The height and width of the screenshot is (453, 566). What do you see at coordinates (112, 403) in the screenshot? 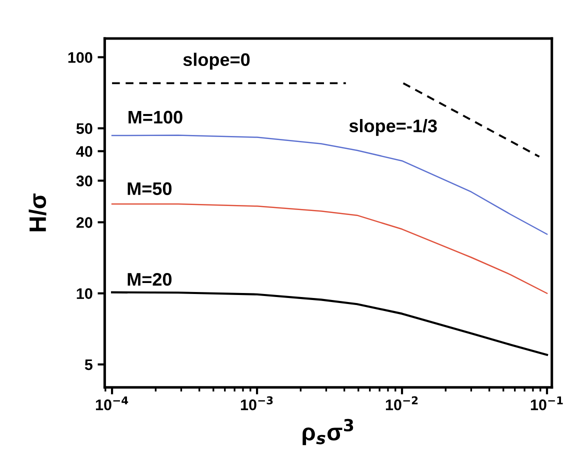
I see `x-tick-label: 10$^{−4}$` at bounding box center [112, 403].